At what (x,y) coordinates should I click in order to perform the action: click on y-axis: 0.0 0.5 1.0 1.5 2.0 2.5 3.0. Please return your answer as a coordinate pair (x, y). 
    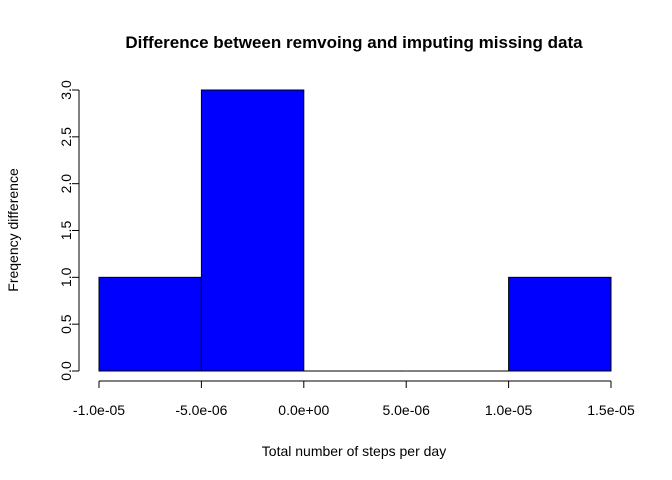
    Looking at the image, I should click on (69, 230).